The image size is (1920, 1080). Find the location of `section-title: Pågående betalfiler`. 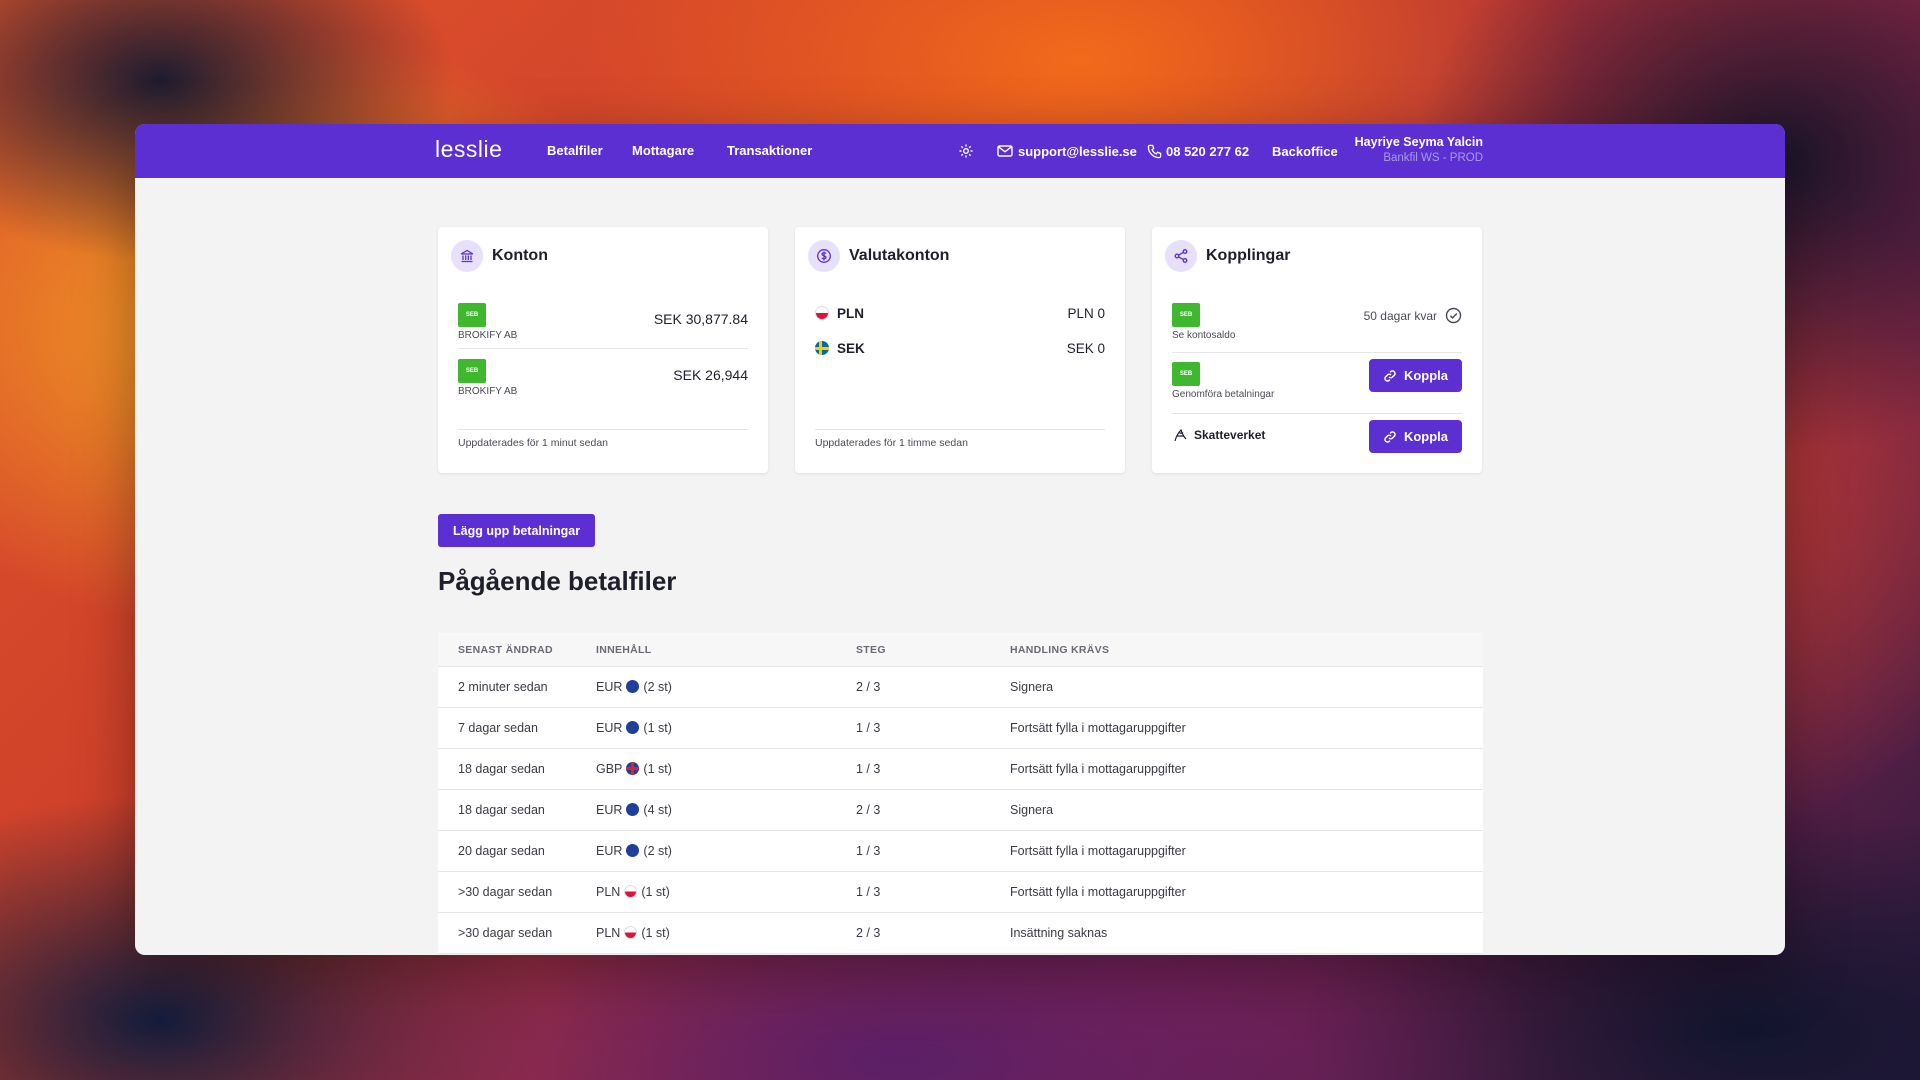

section-title: Pågående betalfiler is located at coordinates (557, 581).